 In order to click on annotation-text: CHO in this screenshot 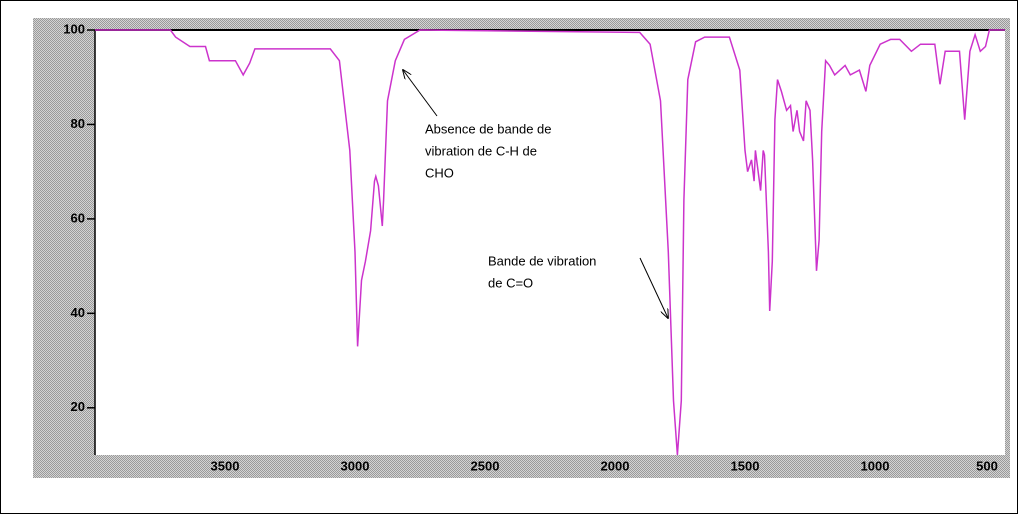, I will do `click(439, 172)`.